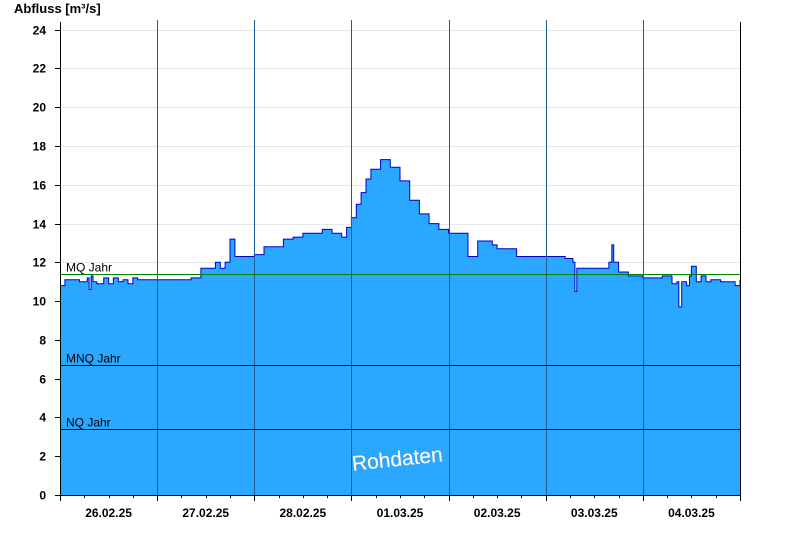 The image size is (800, 550). What do you see at coordinates (40, 147) in the screenshot?
I see `y-tick-label: 18` at bounding box center [40, 147].